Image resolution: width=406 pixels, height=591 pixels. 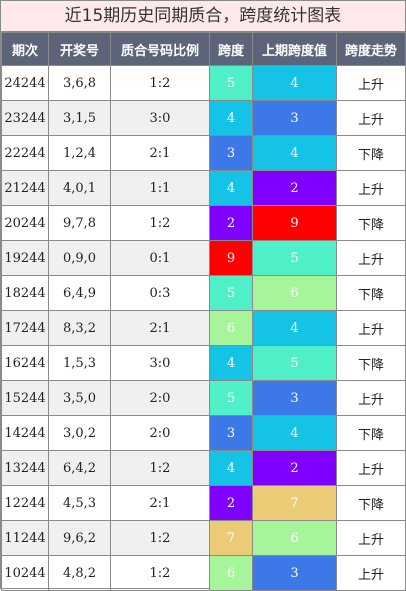 What do you see at coordinates (294, 49) in the screenshot?
I see `header-prev-span: 上期跨度值` at bounding box center [294, 49].